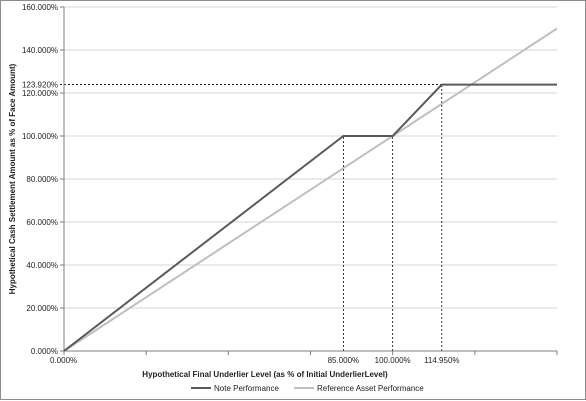  Describe the element at coordinates (42, 308) in the screenshot. I see `y-tick-label: 20.000%` at that location.